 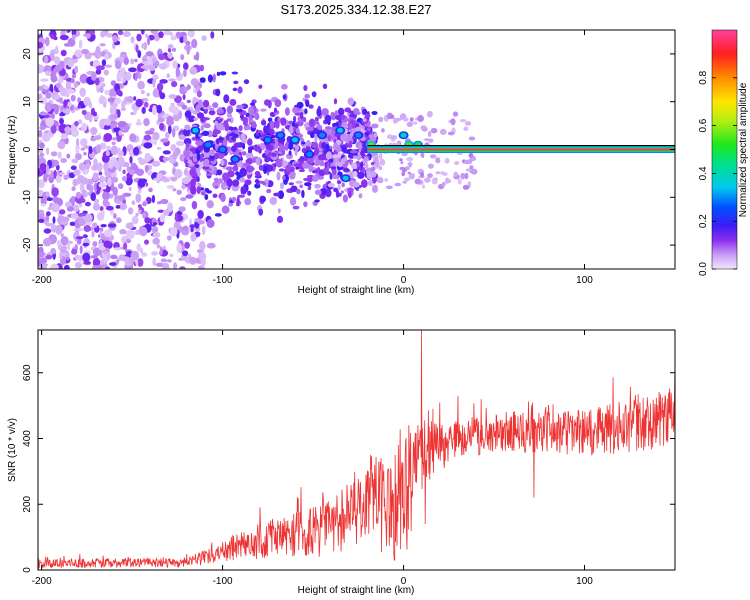 What do you see at coordinates (356, 590) in the screenshot?
I see `snr-xlabel: Height of straight line (km)` at bounding box center [356, 590].